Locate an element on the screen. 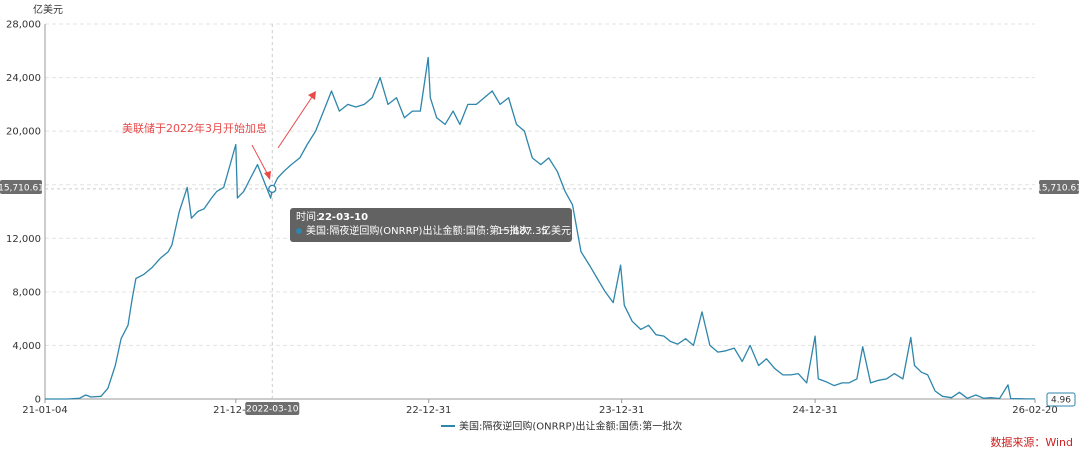 The image size is (1080, 451). crosshair-x-value: 2022-03-10 is located at coordinates (272, 410).